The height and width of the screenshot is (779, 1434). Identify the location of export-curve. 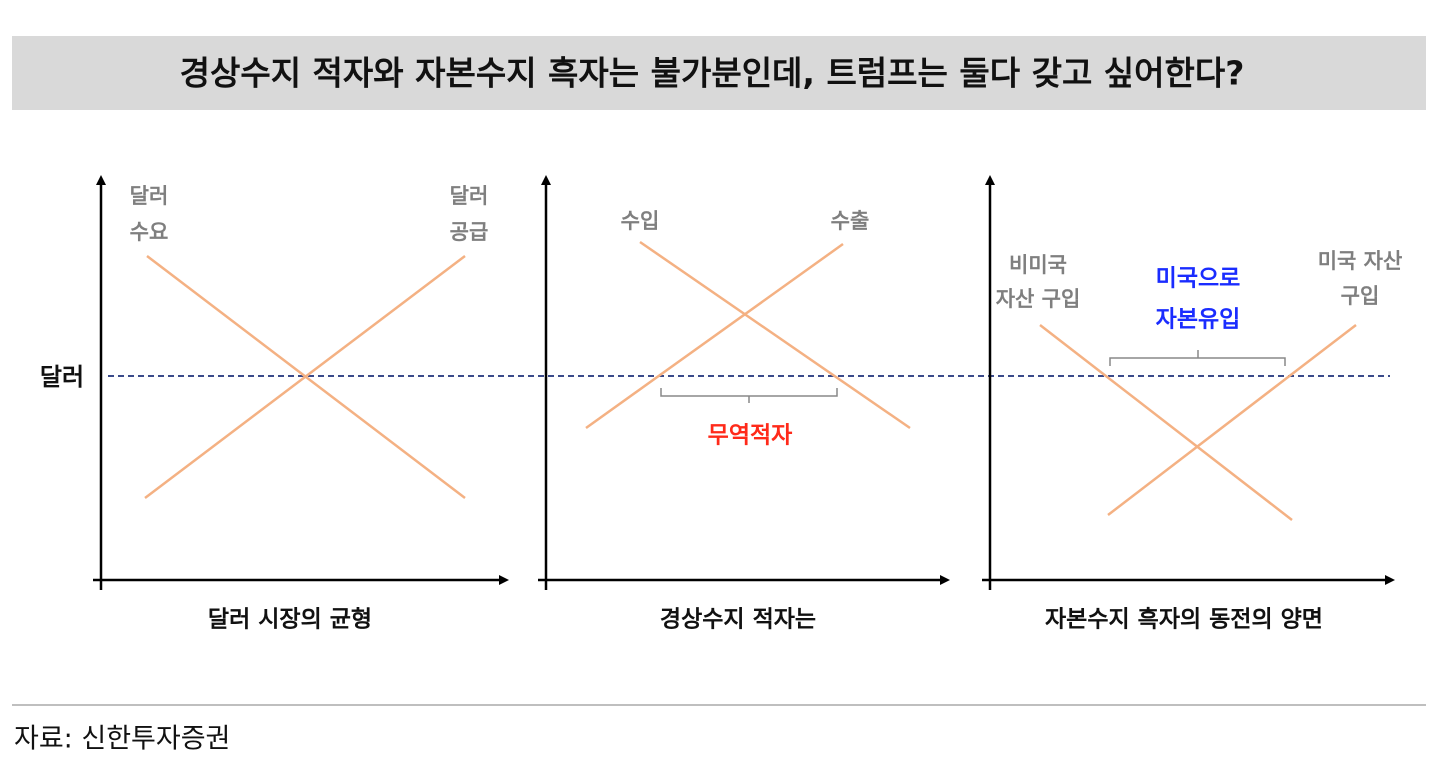
(714, 336).